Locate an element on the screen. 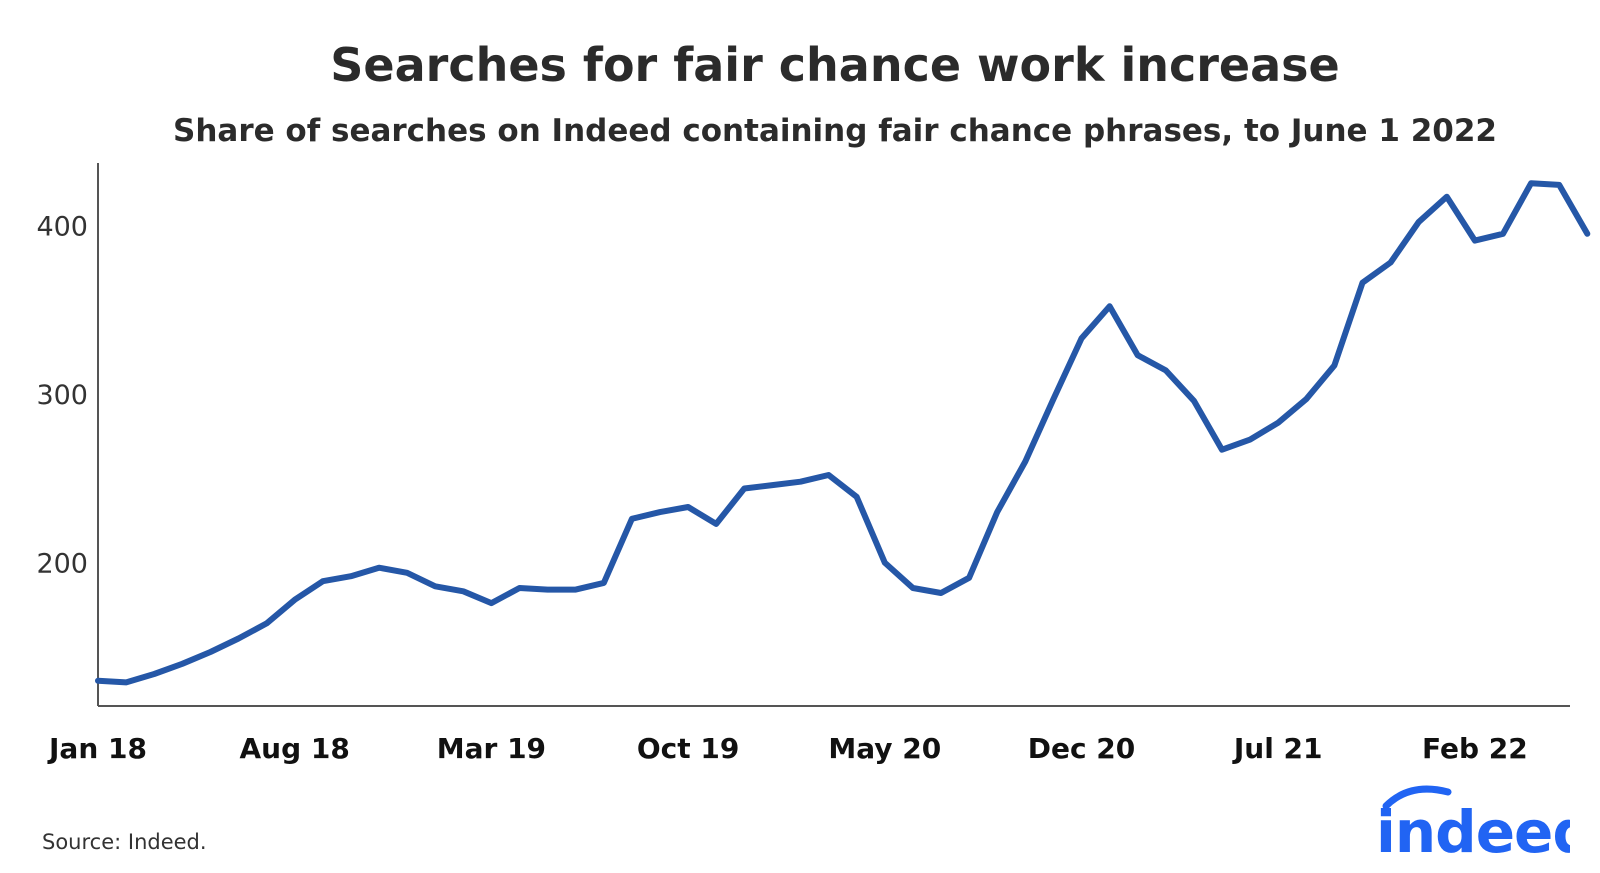 The image size is (1600, 873). indeed-logo: indeed is located at coordinates (1473, 825).